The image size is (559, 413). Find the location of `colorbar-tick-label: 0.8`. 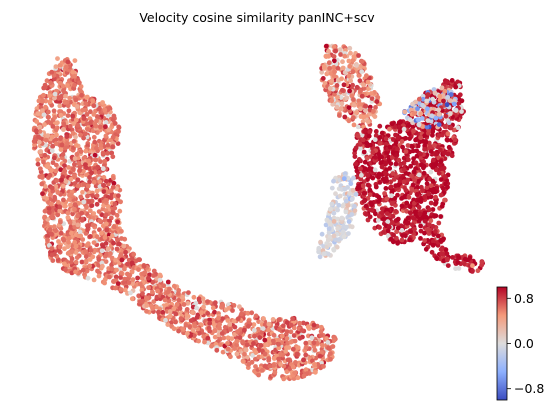

colorbar-tick-label: 0.8 is located at coordinates (524, 298).